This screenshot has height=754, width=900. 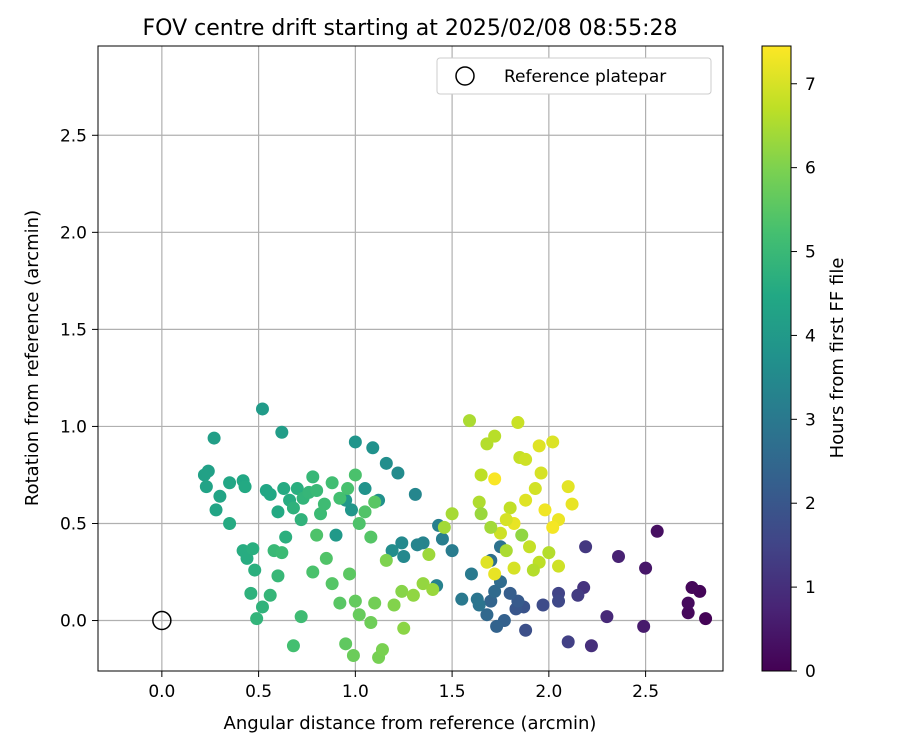 I want to click on colorbar-ticks: 0 1 2 3 4 5 6 7, so click(x=803, y=378).